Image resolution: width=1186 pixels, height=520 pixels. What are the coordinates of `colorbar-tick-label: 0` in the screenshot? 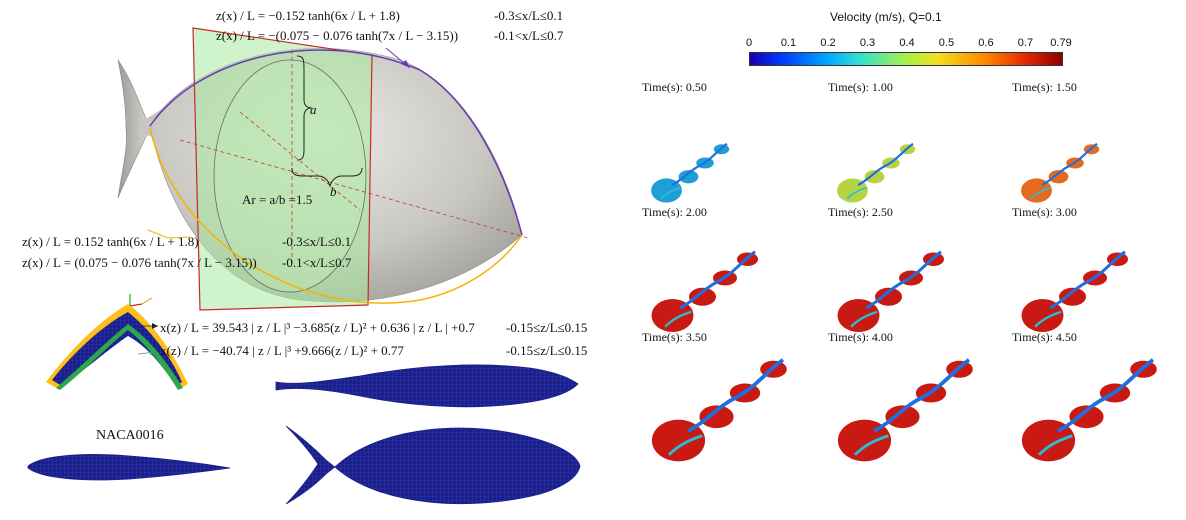 It's located at (749, 43).